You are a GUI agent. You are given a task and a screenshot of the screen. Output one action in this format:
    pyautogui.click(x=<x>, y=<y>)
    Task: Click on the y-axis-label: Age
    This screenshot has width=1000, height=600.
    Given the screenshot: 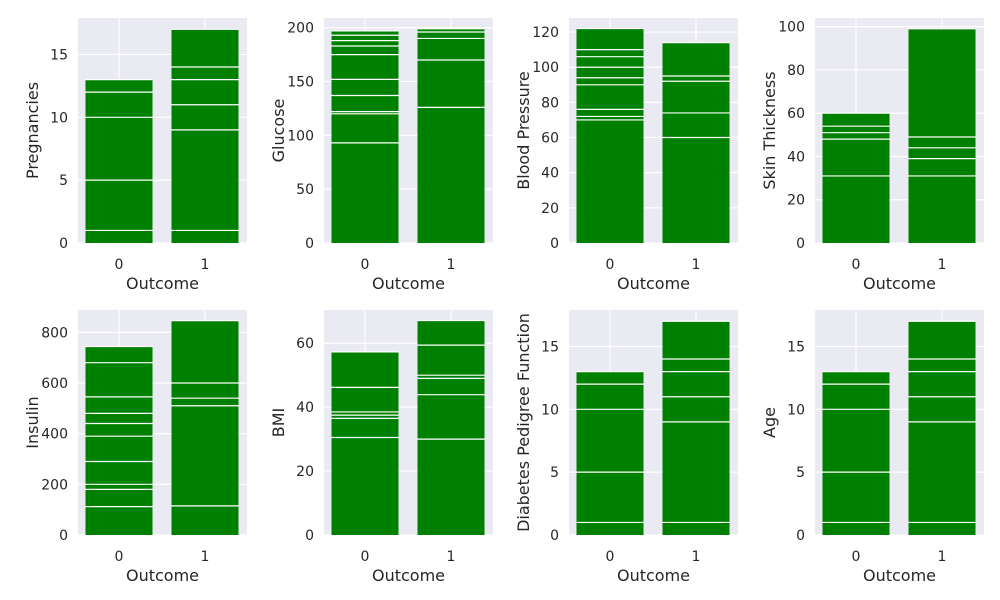 What is the action you would take?
    pyautogui.click(x=769, y=422)
    